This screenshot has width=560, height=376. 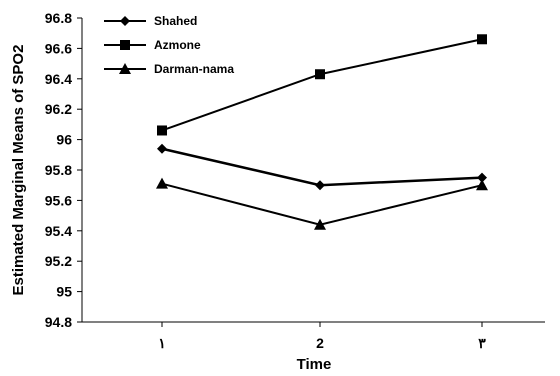 I want to click on x-axis-title: Time, so click(x=314, y=364).